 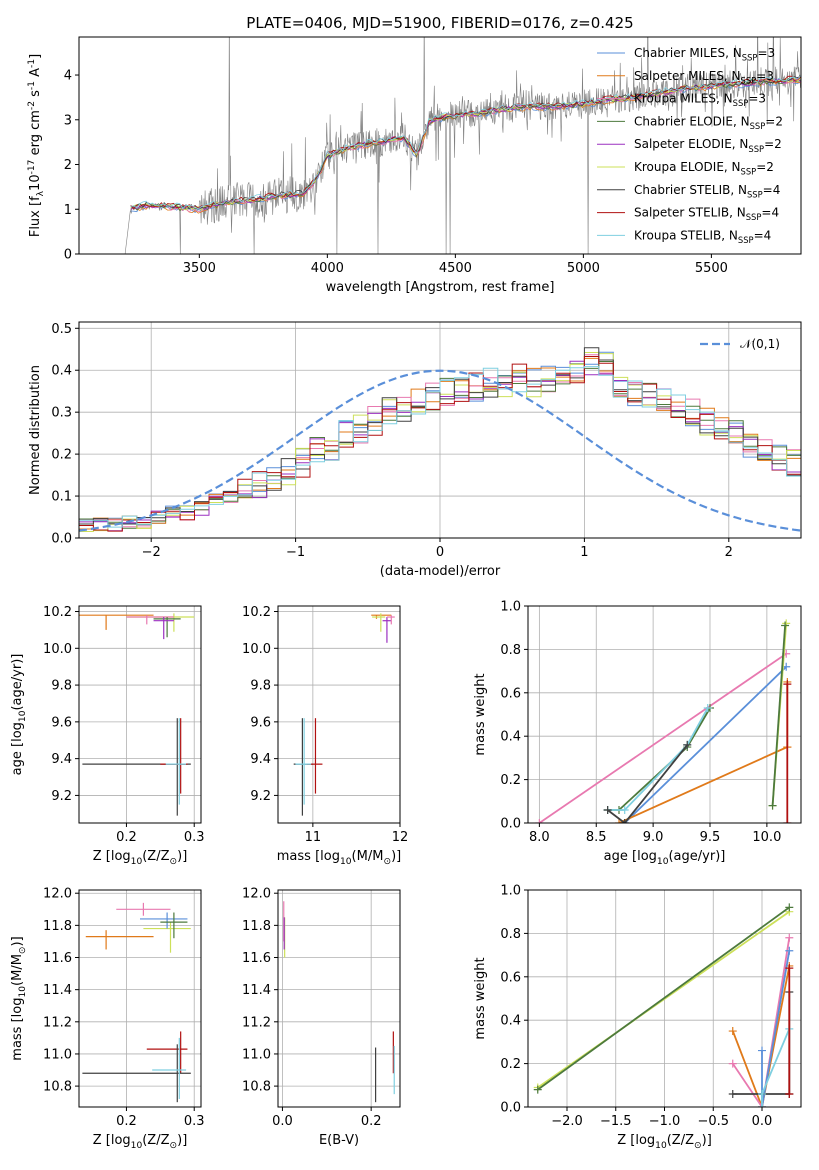 I want to click on y-tick-label: 1.0, so click(x=510, y=607).